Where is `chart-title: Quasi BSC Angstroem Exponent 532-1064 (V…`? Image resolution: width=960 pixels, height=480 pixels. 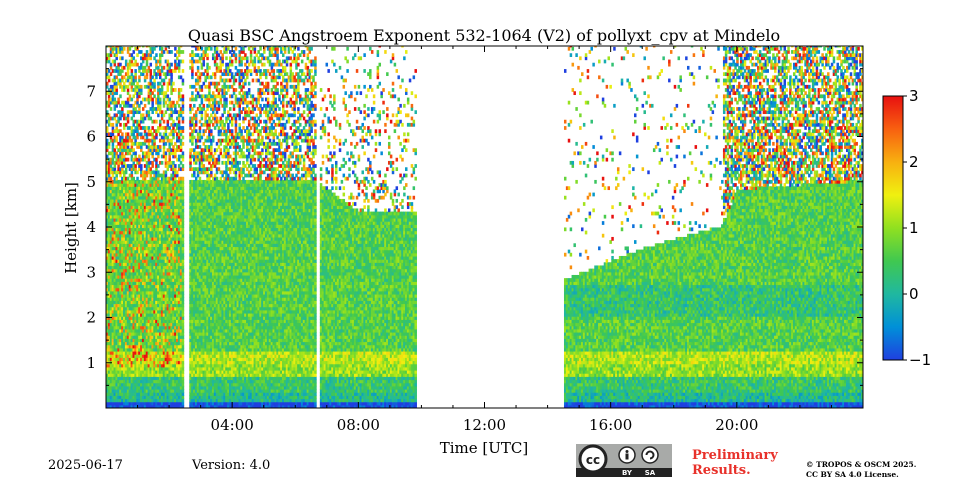 chart-title: Quasi BSC Angstroem Exponent 532-1064 (V… is located at coordinates (484, 35).